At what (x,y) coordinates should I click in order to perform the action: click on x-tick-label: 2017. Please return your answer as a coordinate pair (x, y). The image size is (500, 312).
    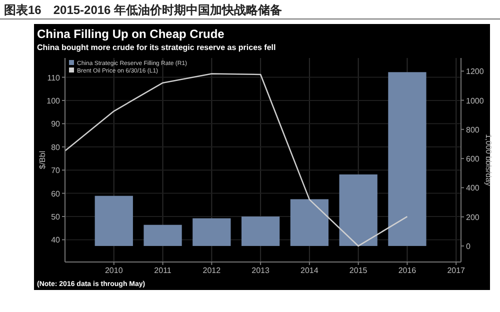
    Looking at the image, I should click on (456, 270).